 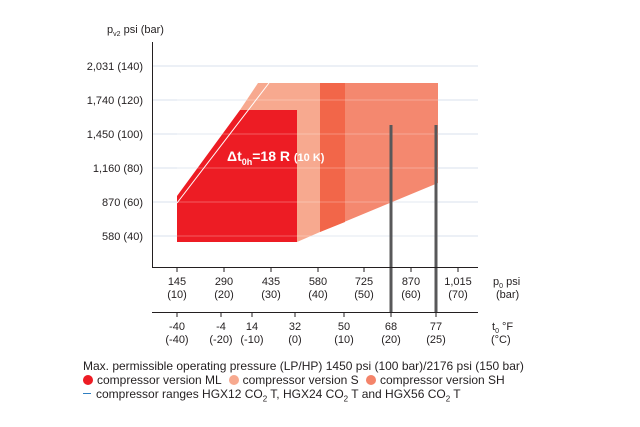 I want to click on svg-text: 50, so click(x=344, y=327).